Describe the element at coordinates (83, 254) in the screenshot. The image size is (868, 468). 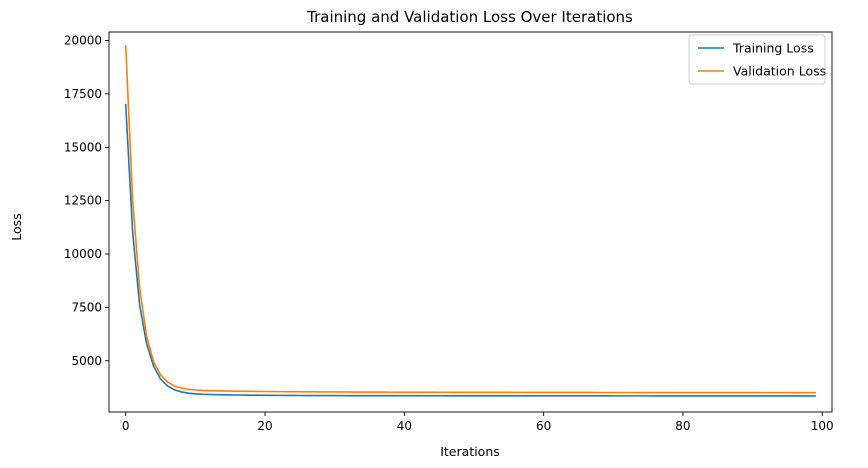
I see `y-tick-label: 10000` at that location.